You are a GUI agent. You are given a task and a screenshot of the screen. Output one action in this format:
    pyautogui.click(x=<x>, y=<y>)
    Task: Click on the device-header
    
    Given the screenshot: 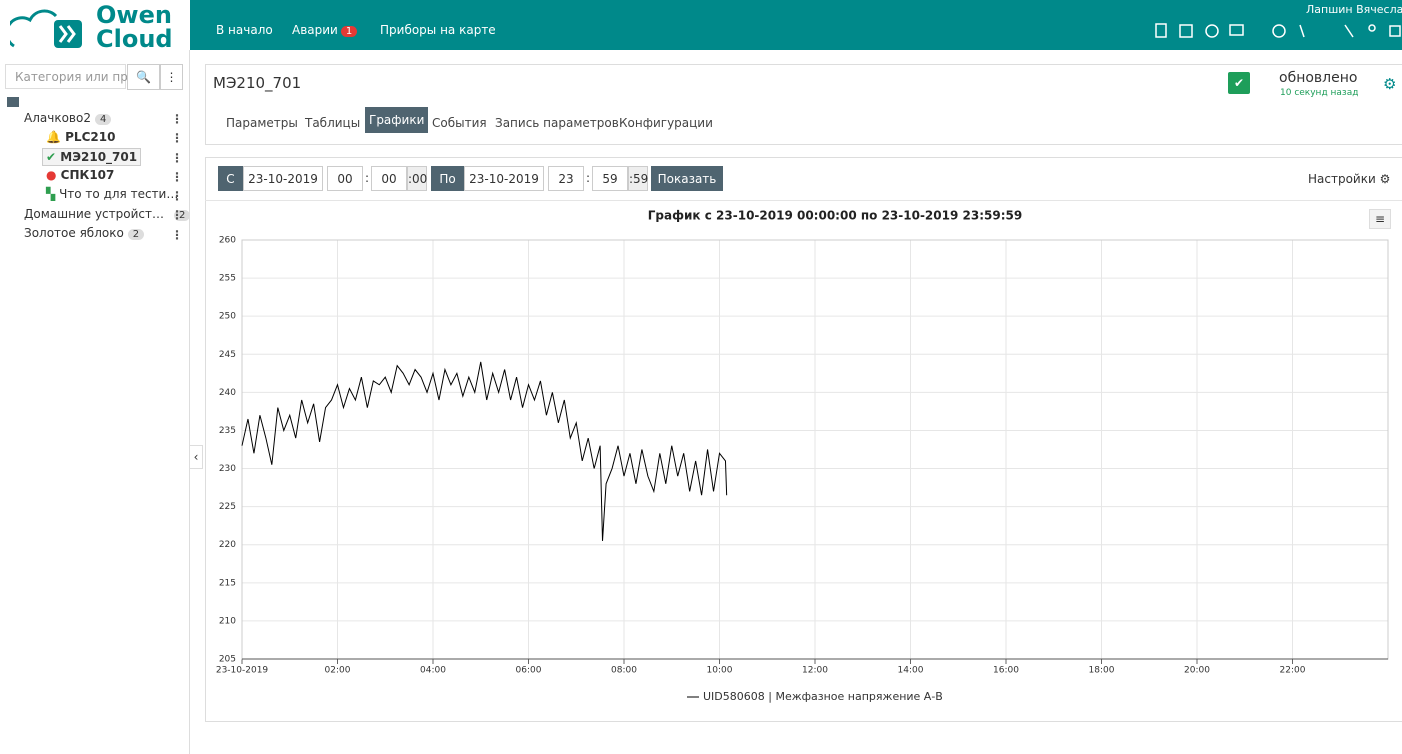 What is the action you would take?
    pyautogui.click(x=803, y=104)
    